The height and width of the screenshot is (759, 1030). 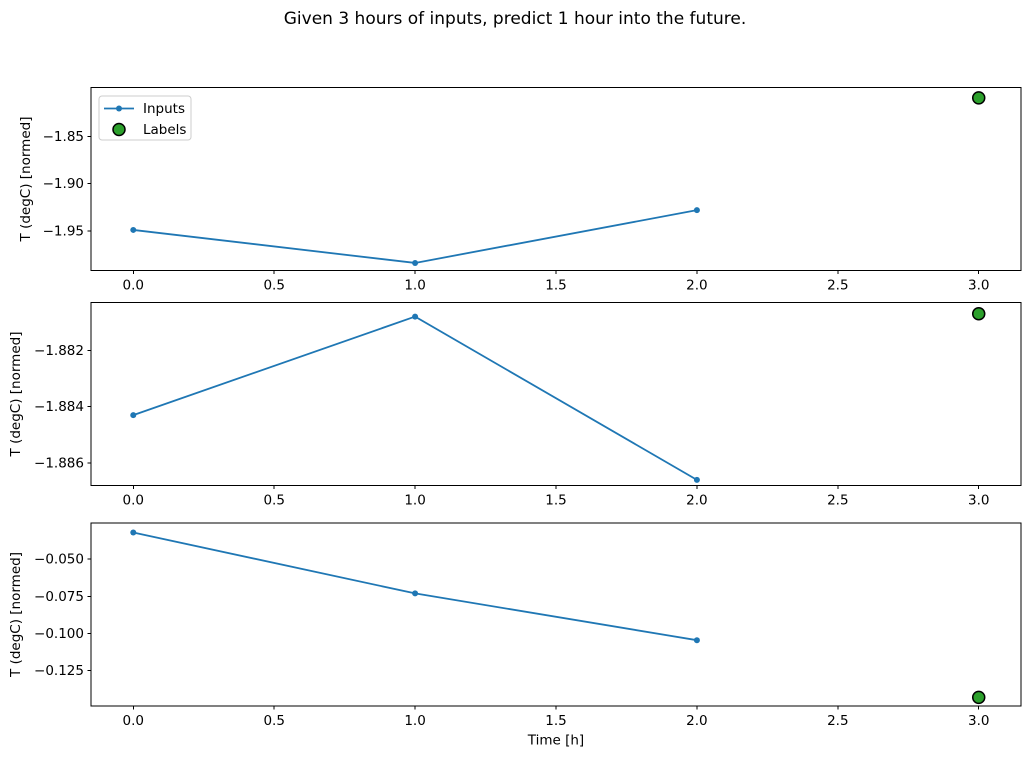 I want to click on y-tick-label: −1.90, so click(x=63, y=184).